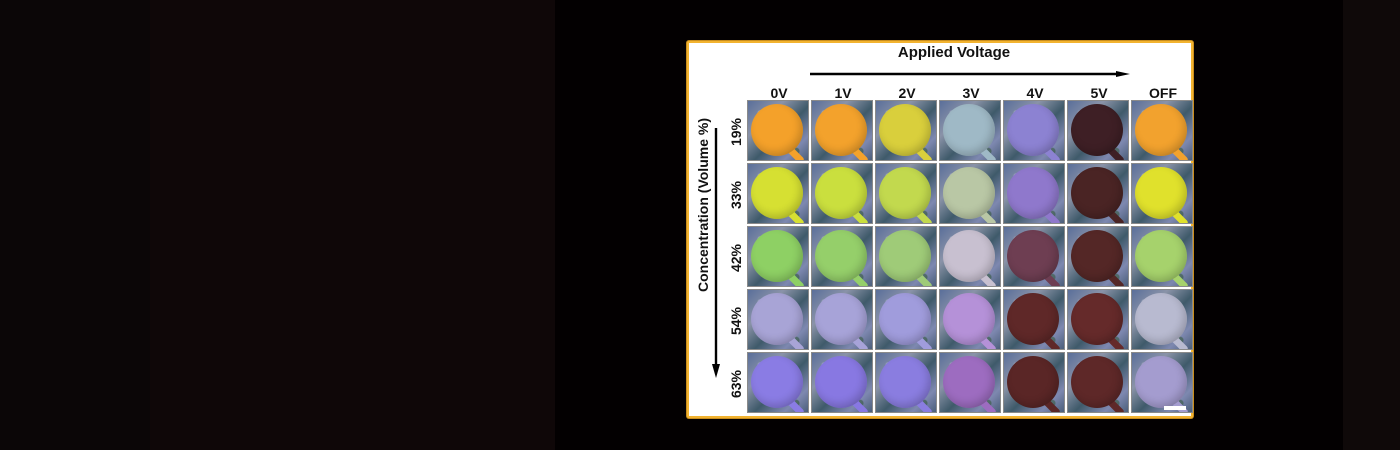  I want to click on y-axis-label: Concentration (Volume %), so click(703, 205).